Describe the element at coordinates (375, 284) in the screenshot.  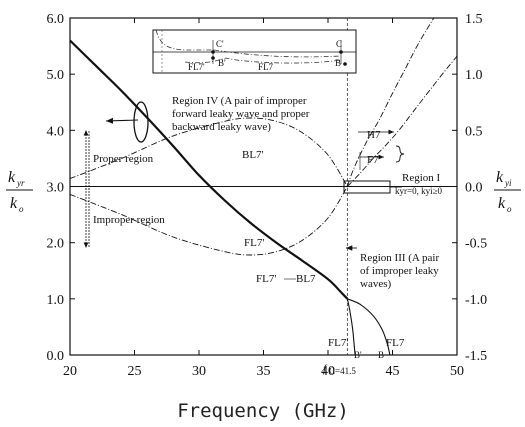
I see `svg-text: waves)` at that location.